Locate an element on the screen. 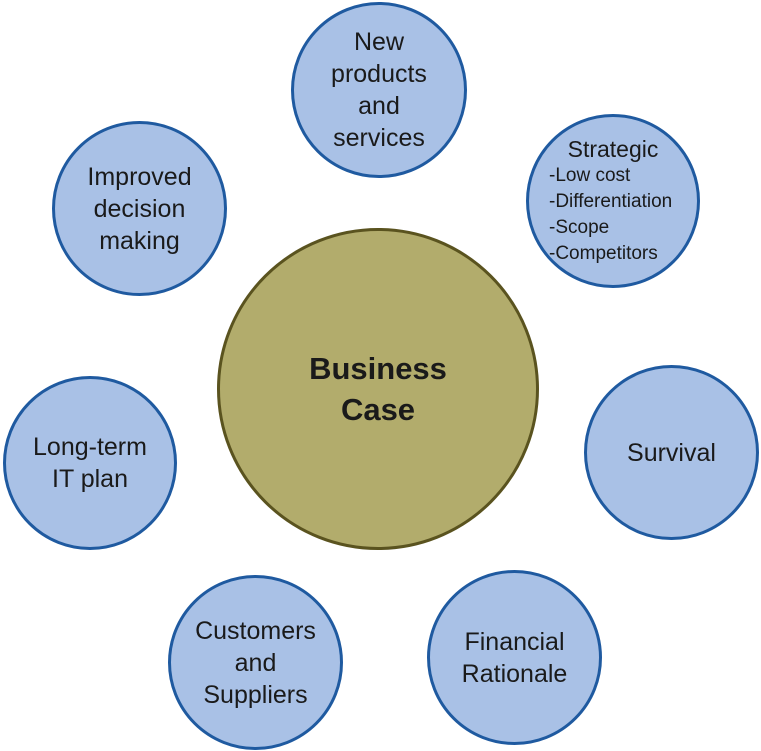  business-case-label-line: Business is located at coordinates (378, 368).